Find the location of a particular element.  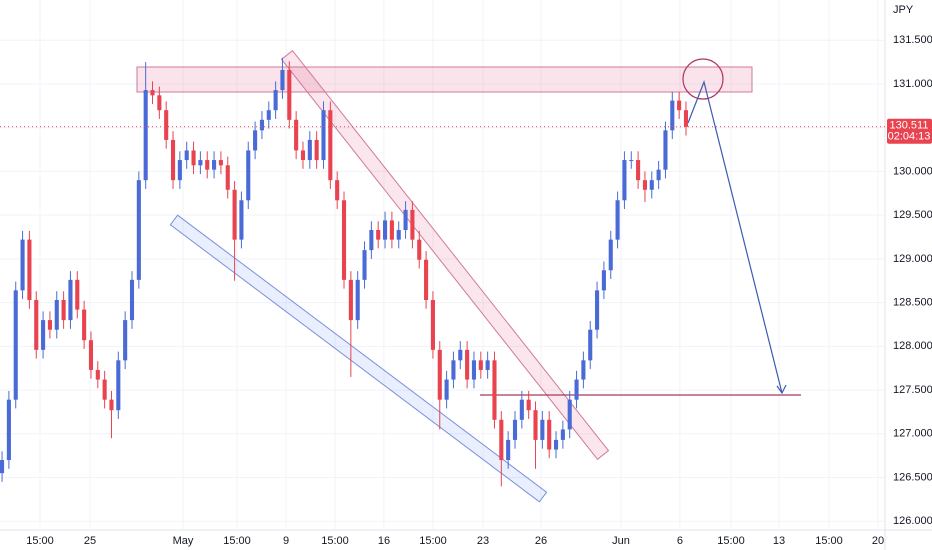

x-tick-label: Jun is located at coordinates (621, 541).